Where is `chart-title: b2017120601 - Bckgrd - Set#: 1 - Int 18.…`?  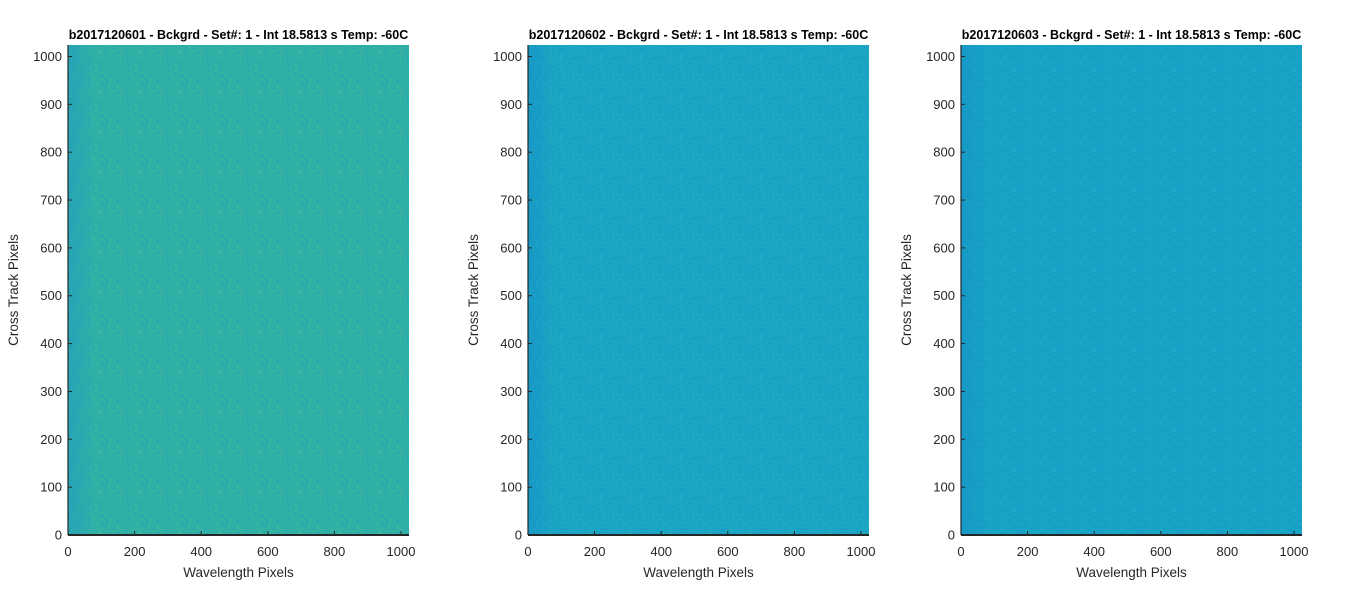
chart-title: b2017120601 - Bckgrd - Set#: 1 - Int 18.… is located at coordinates (239, 35).